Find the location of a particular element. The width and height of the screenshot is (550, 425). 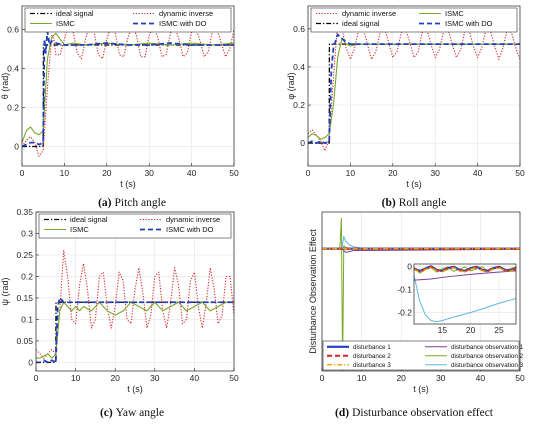

caption-d-label: (d) is located at coordinates (342, 413).